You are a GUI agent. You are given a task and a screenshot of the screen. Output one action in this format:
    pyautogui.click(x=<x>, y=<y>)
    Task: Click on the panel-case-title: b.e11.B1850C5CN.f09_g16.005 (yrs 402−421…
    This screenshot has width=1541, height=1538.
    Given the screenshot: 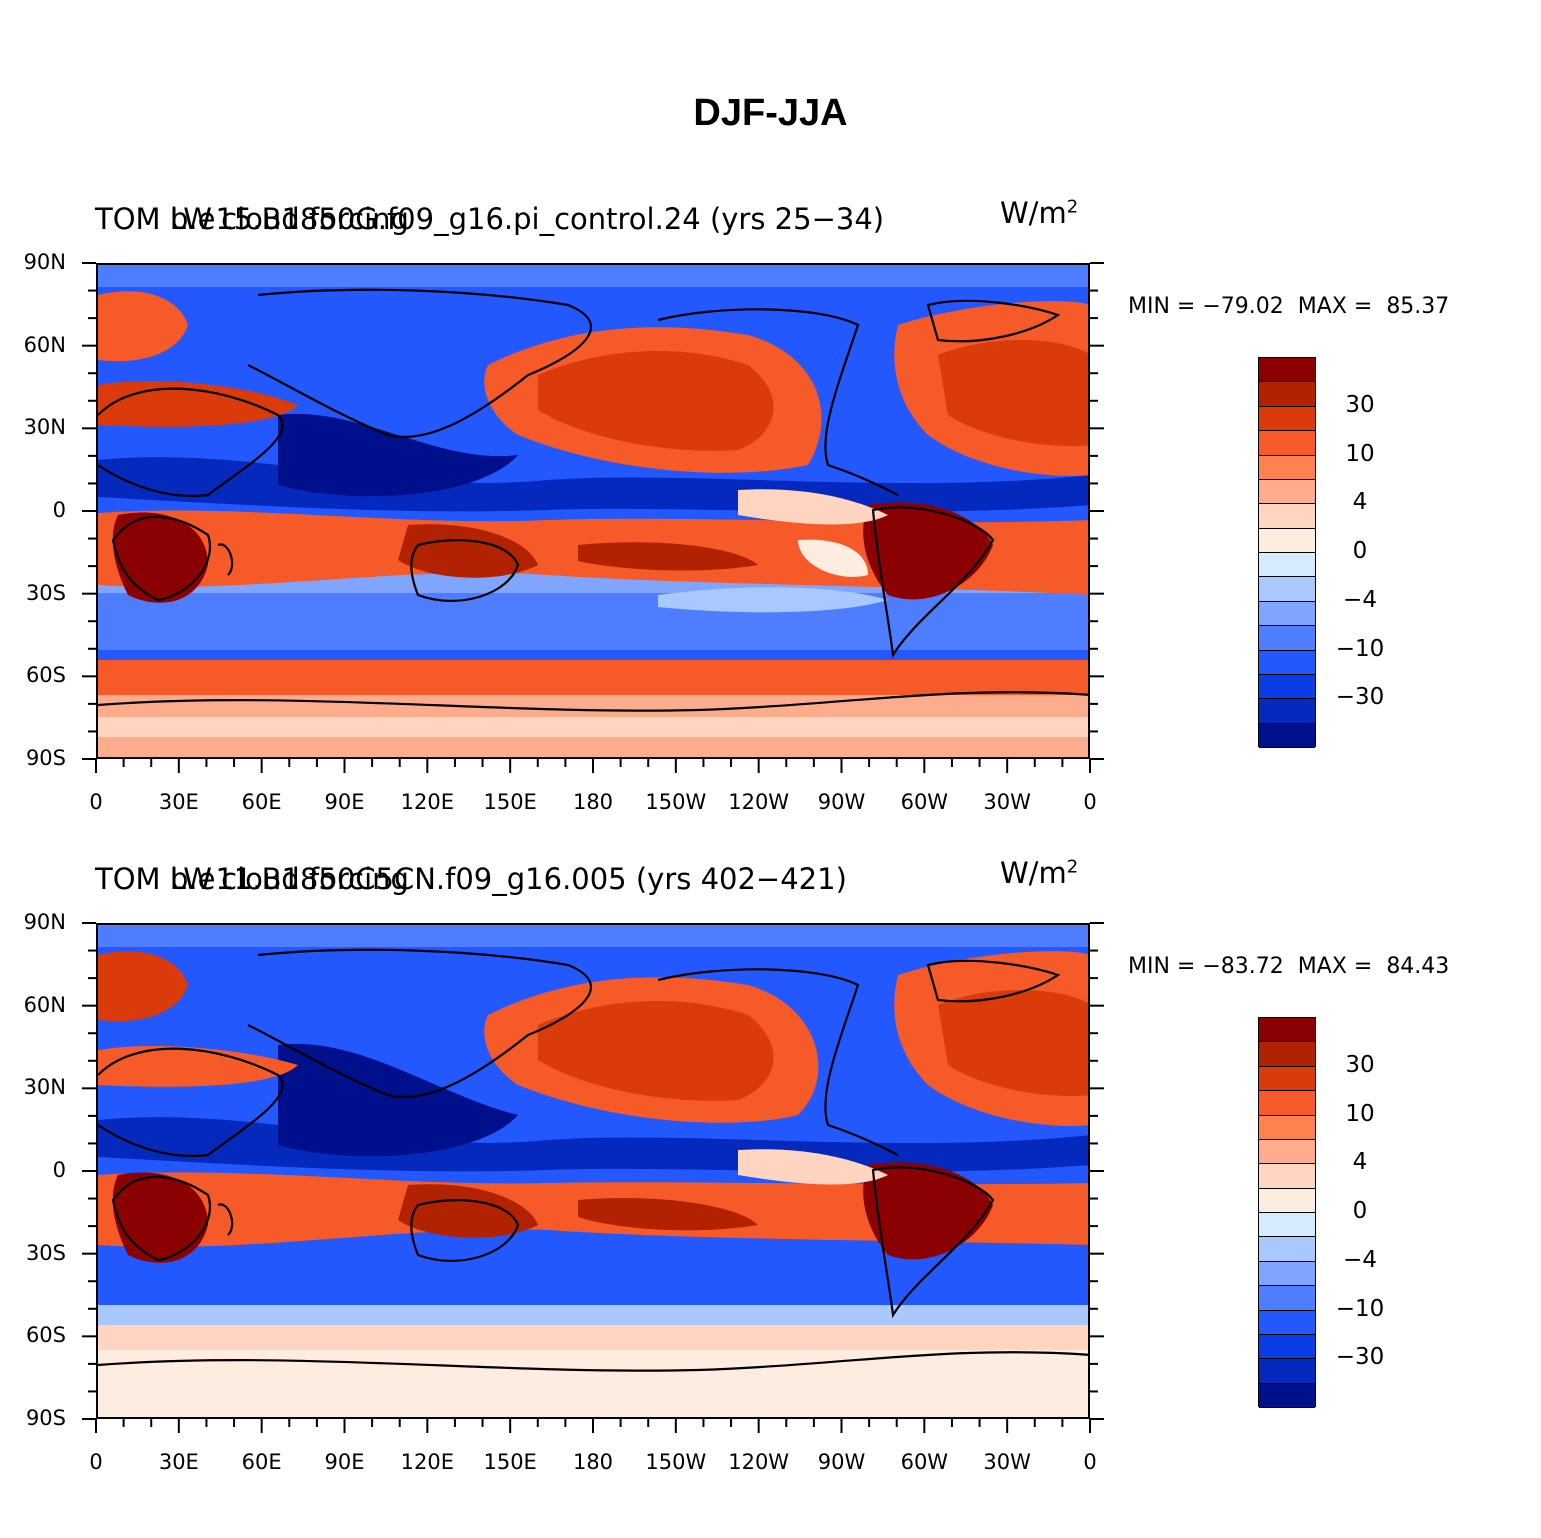 What is the action you would take?
    pyautogui.click(x=508, y=879)
    